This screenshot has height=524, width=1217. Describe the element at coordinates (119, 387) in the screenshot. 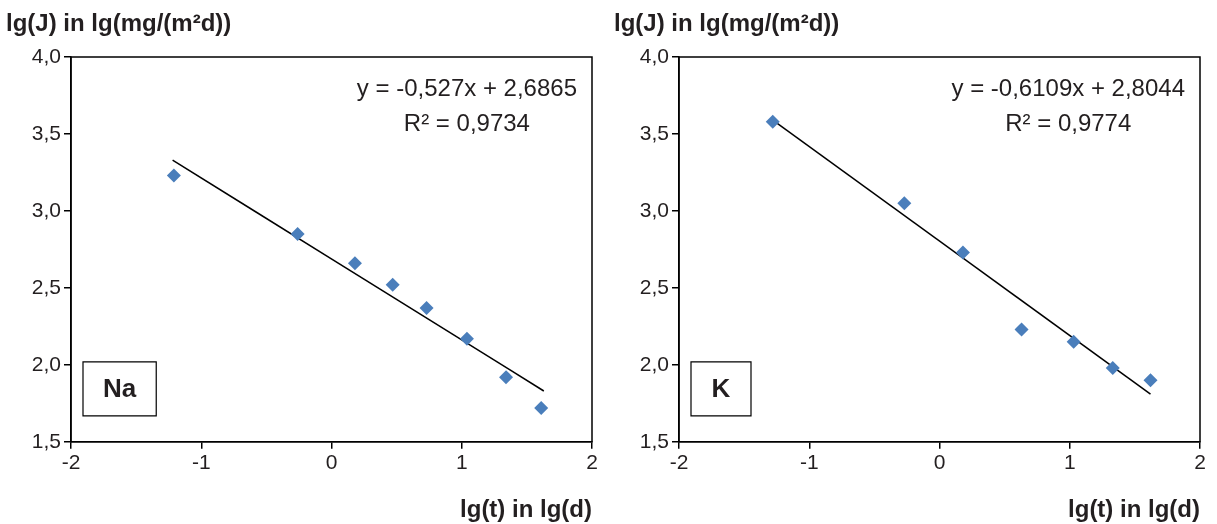

I see `annotation: Na` at that location.